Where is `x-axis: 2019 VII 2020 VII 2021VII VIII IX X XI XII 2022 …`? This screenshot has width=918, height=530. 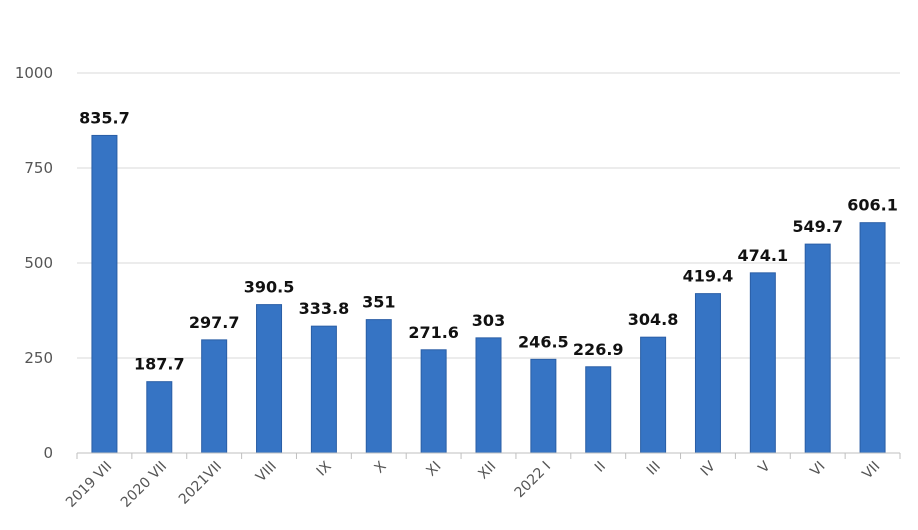 x-axis: 2019 VII 2020 VII 2021VII VIII IX X XI XII 2022 … is located at coordinates (482, 481).